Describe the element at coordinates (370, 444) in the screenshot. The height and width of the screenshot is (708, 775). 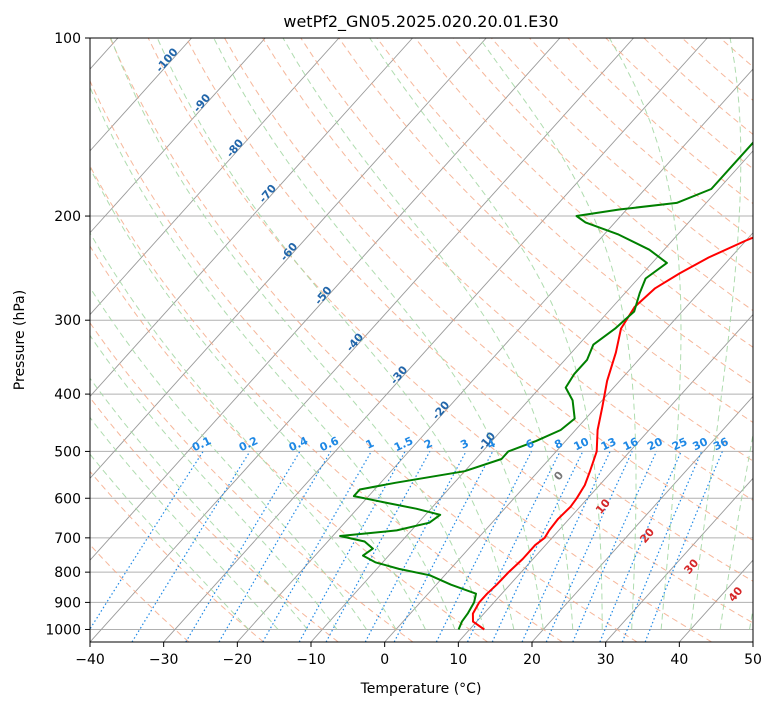
I see `mixing-ratio-label: 1` at that location.